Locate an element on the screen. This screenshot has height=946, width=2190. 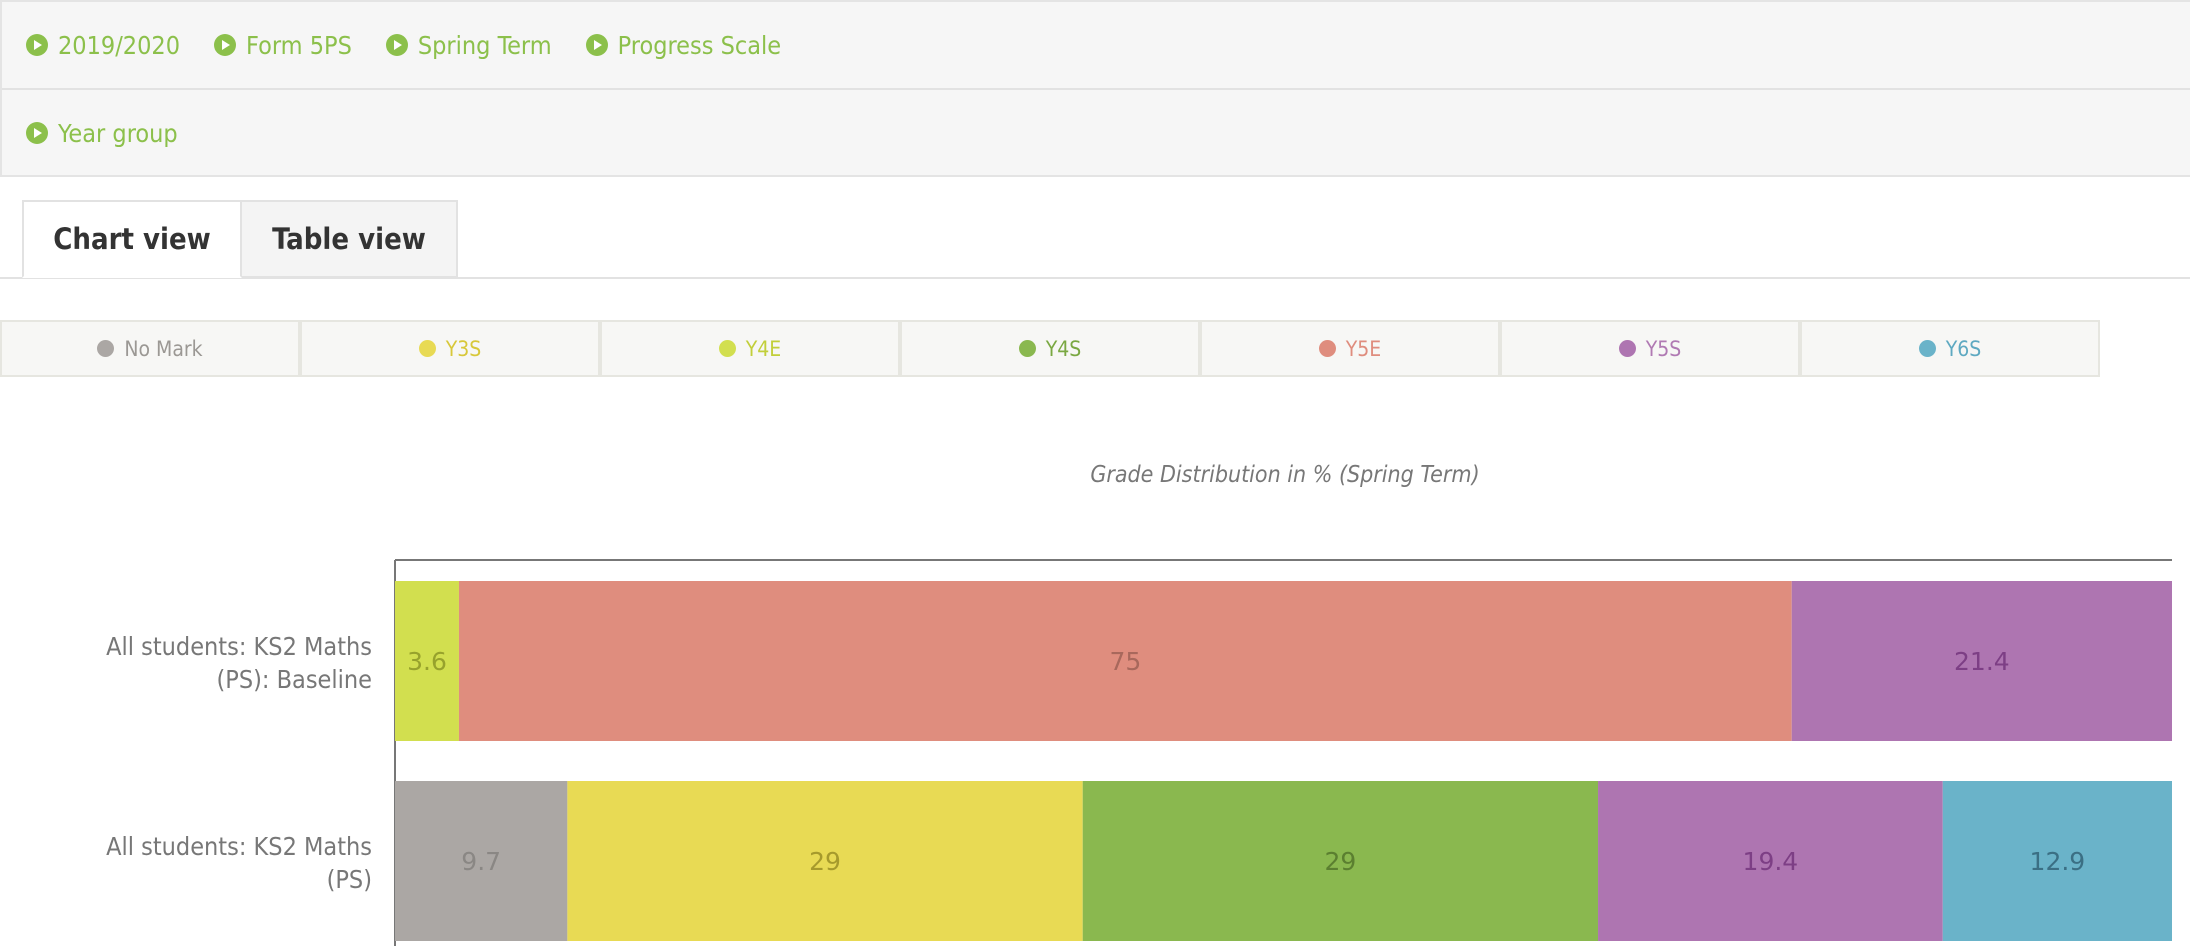
filter-label: Progress Scale is located at coordinates (699, 45).